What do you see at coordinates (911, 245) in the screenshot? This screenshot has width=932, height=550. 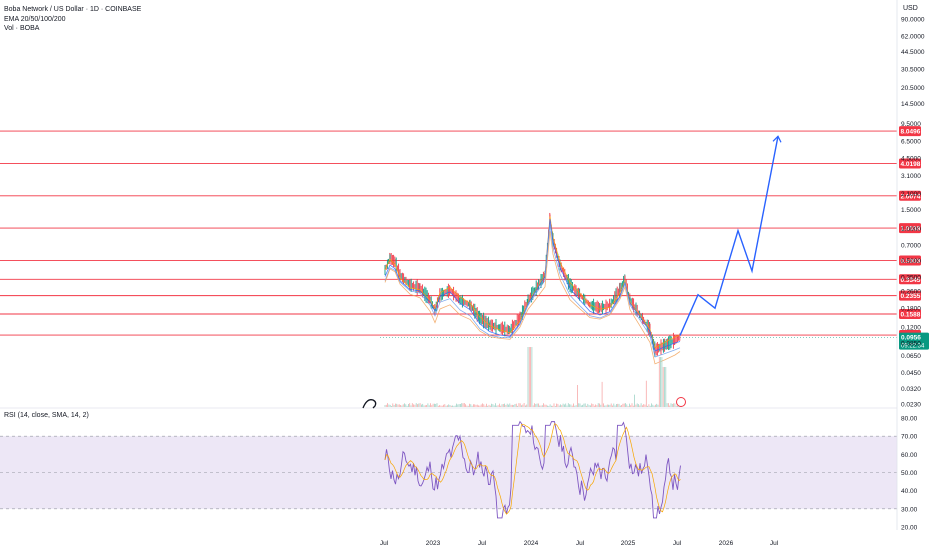 I see `price-tick-label: 0.7000` at bounding box center [911, 245].